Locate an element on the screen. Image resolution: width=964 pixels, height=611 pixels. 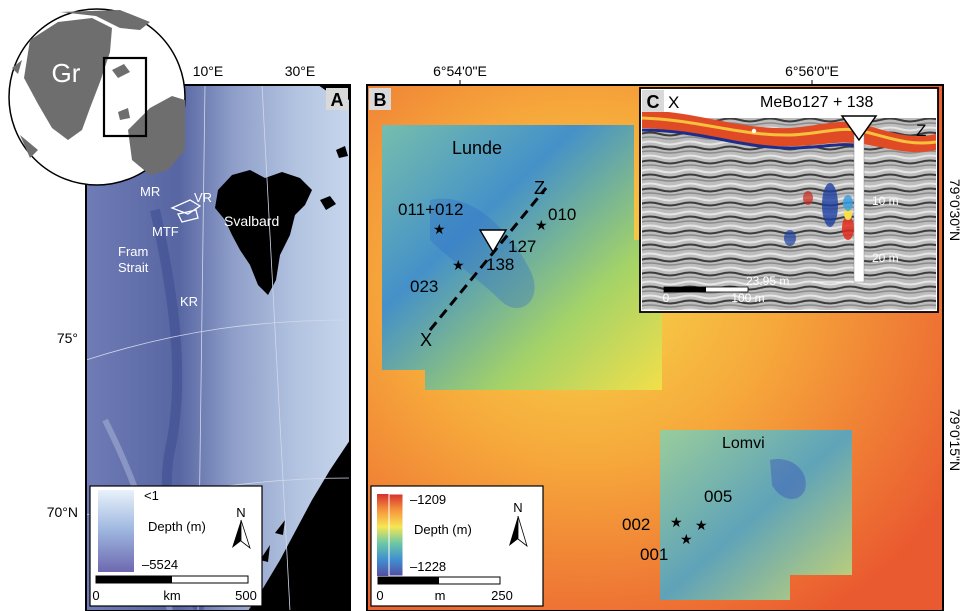
site-label: 138 is located at coordinates (500, 264).